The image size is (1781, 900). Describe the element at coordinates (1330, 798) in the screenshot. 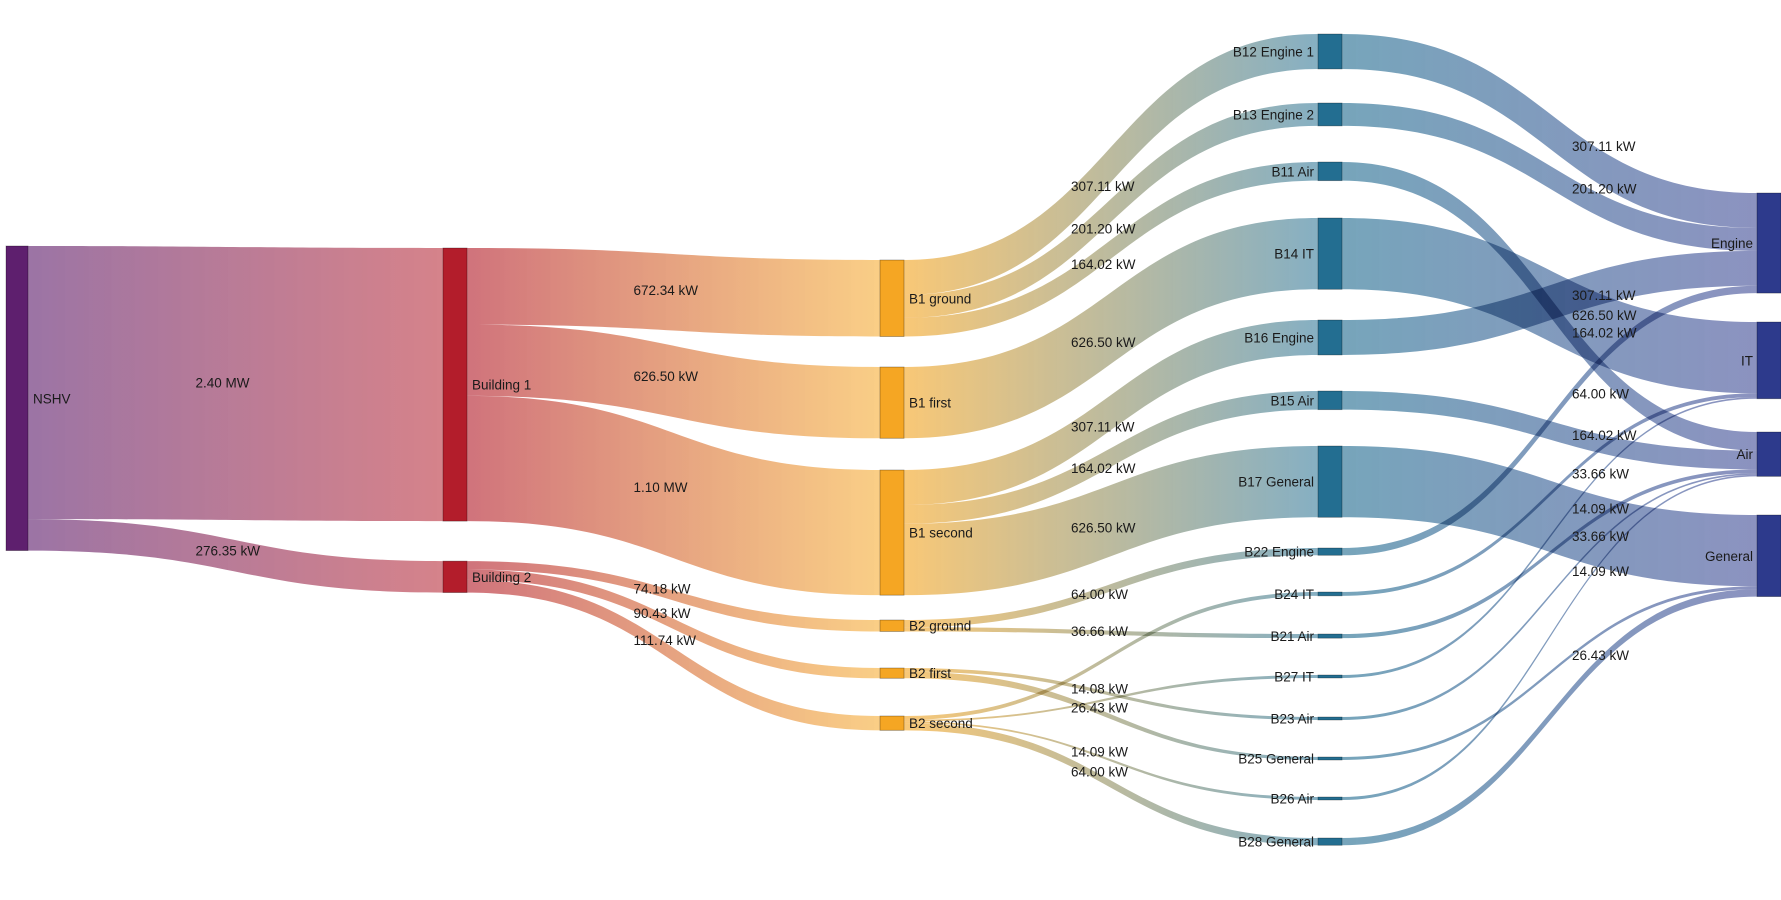

I see `node-b26-air` at that location.